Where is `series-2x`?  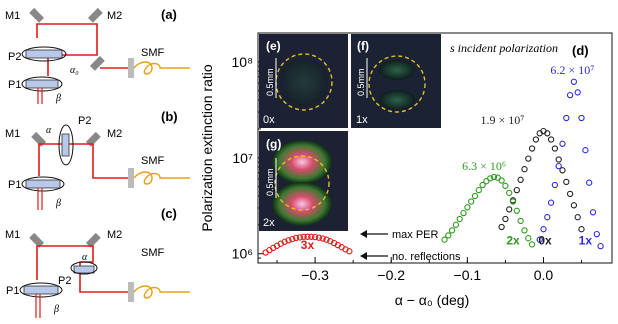 series-2x is located at coordinates (488, 210).